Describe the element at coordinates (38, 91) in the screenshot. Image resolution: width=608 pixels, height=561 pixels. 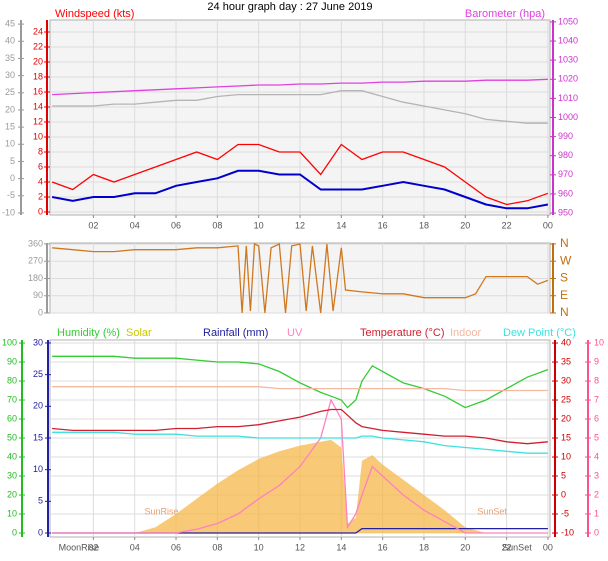
I see `tick-label: 16` at that location.